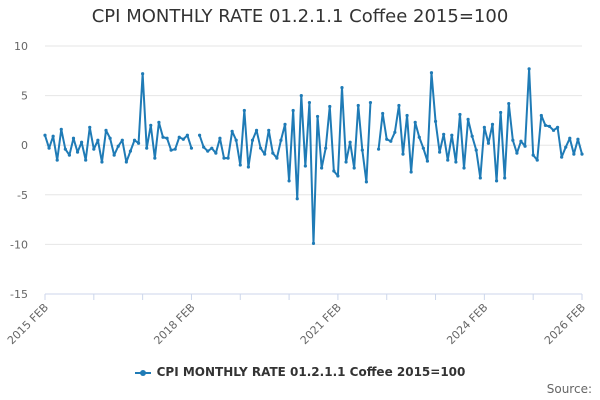 The width and height of the screenshot is (600, 400). Describe the element at coordinates (569, 389) in the screenshot. I see `source-label: Source:` at that location.